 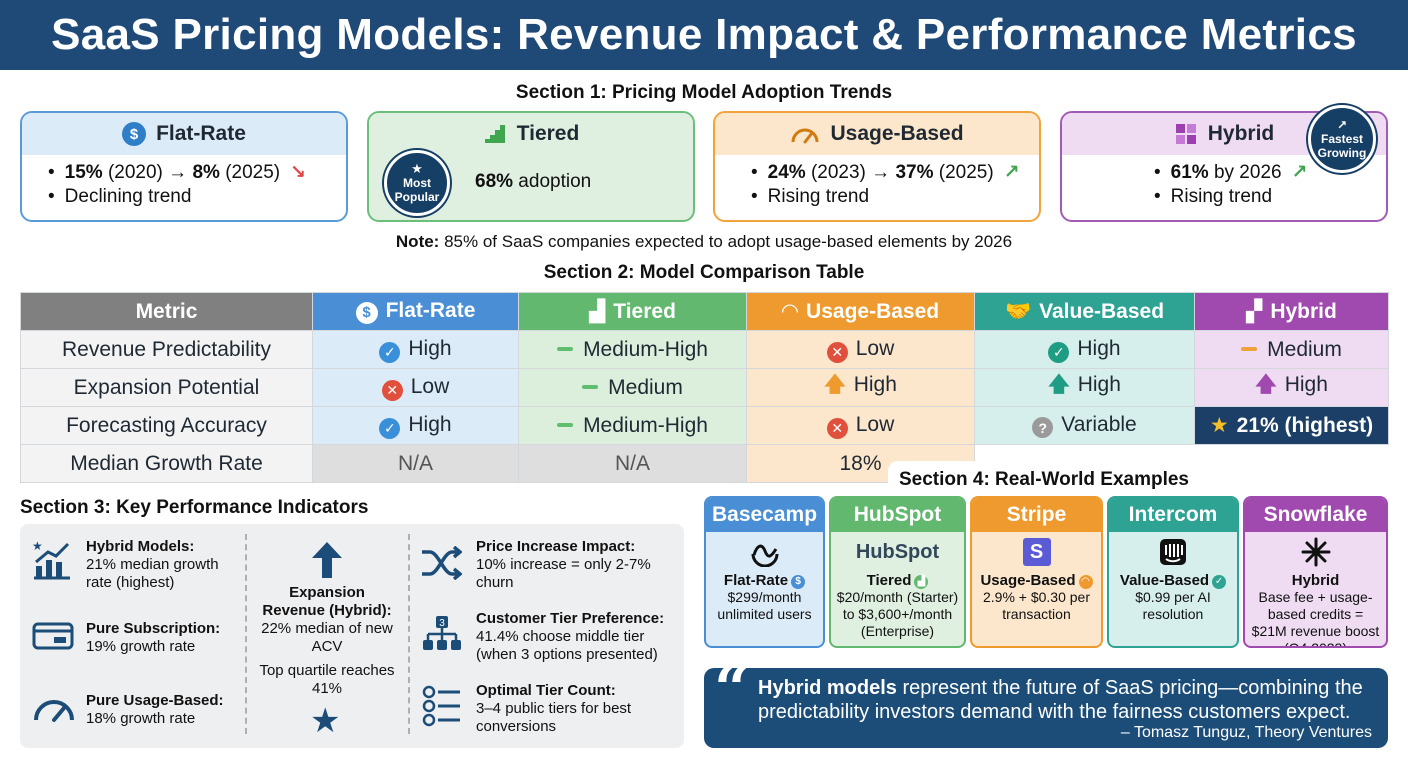 What do you see at coordinates (1036, 552) in the screenshot?
I see `stripe-logo: S` at bounding box center [1036, 552].